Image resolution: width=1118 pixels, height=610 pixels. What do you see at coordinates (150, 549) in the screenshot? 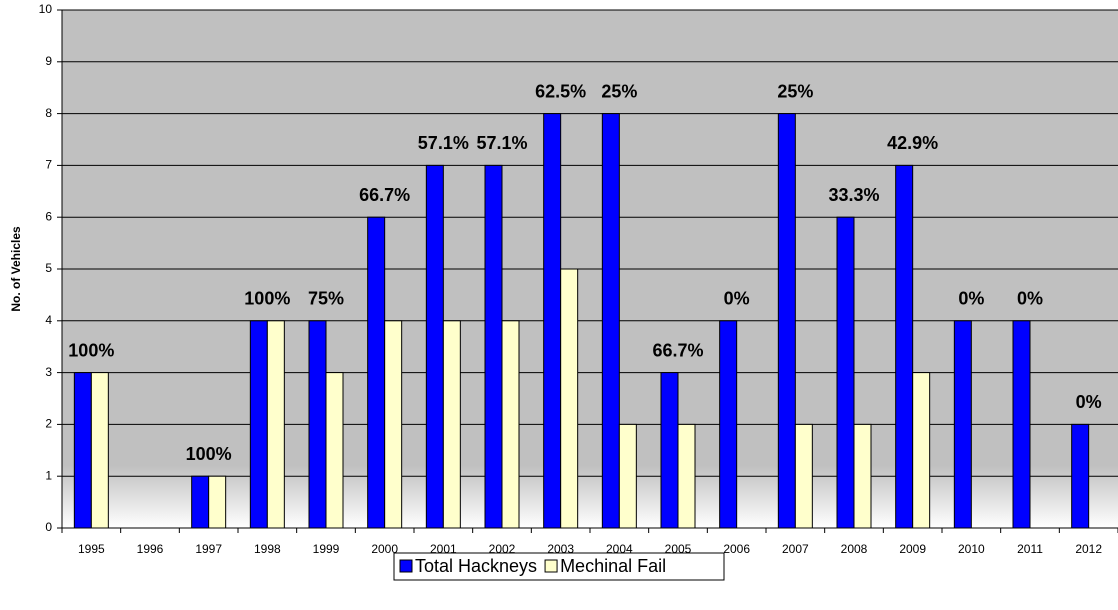
I see `x-tick-label: 1996` at bounding box center [150, 549].